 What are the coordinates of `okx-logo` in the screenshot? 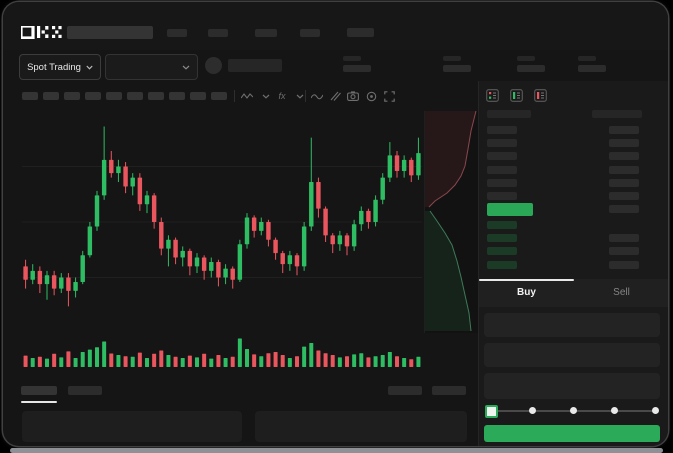 It's located at (41, 32).